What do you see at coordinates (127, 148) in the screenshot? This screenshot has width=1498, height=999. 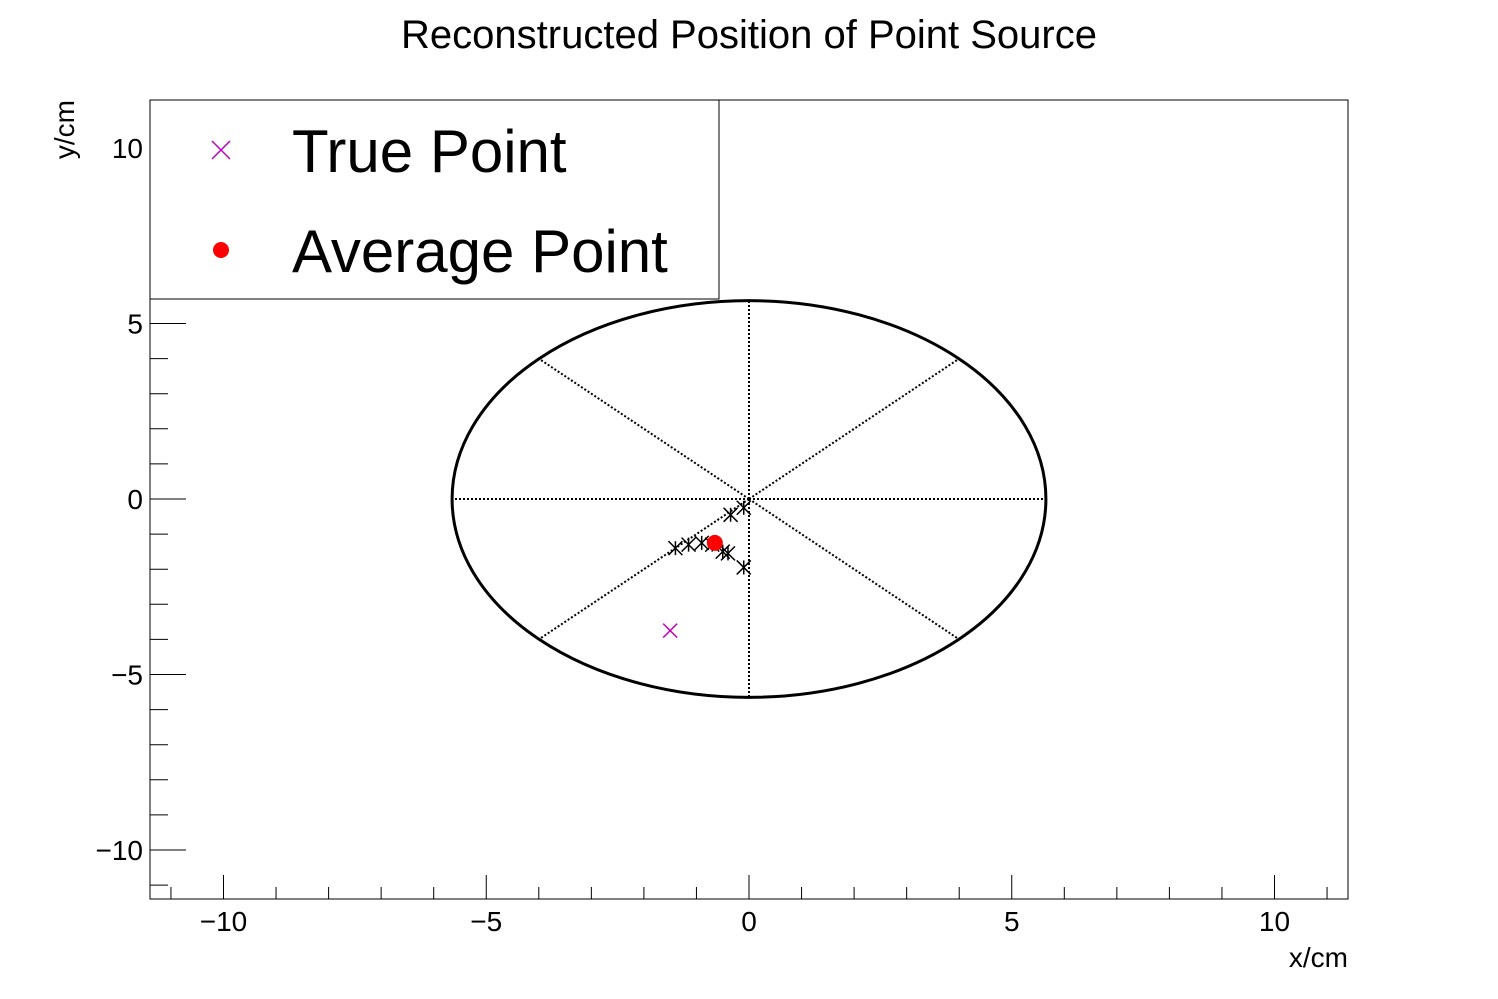 I see `y-tick-label: 10` at bounding box center [127, 148].